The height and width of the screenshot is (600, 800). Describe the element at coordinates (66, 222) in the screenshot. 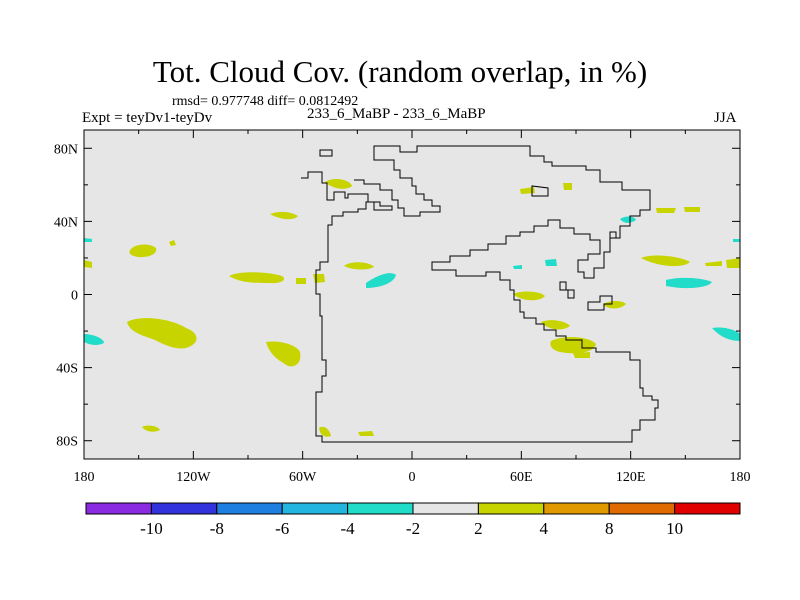

I see `y-tick-label: 40N` at that location.